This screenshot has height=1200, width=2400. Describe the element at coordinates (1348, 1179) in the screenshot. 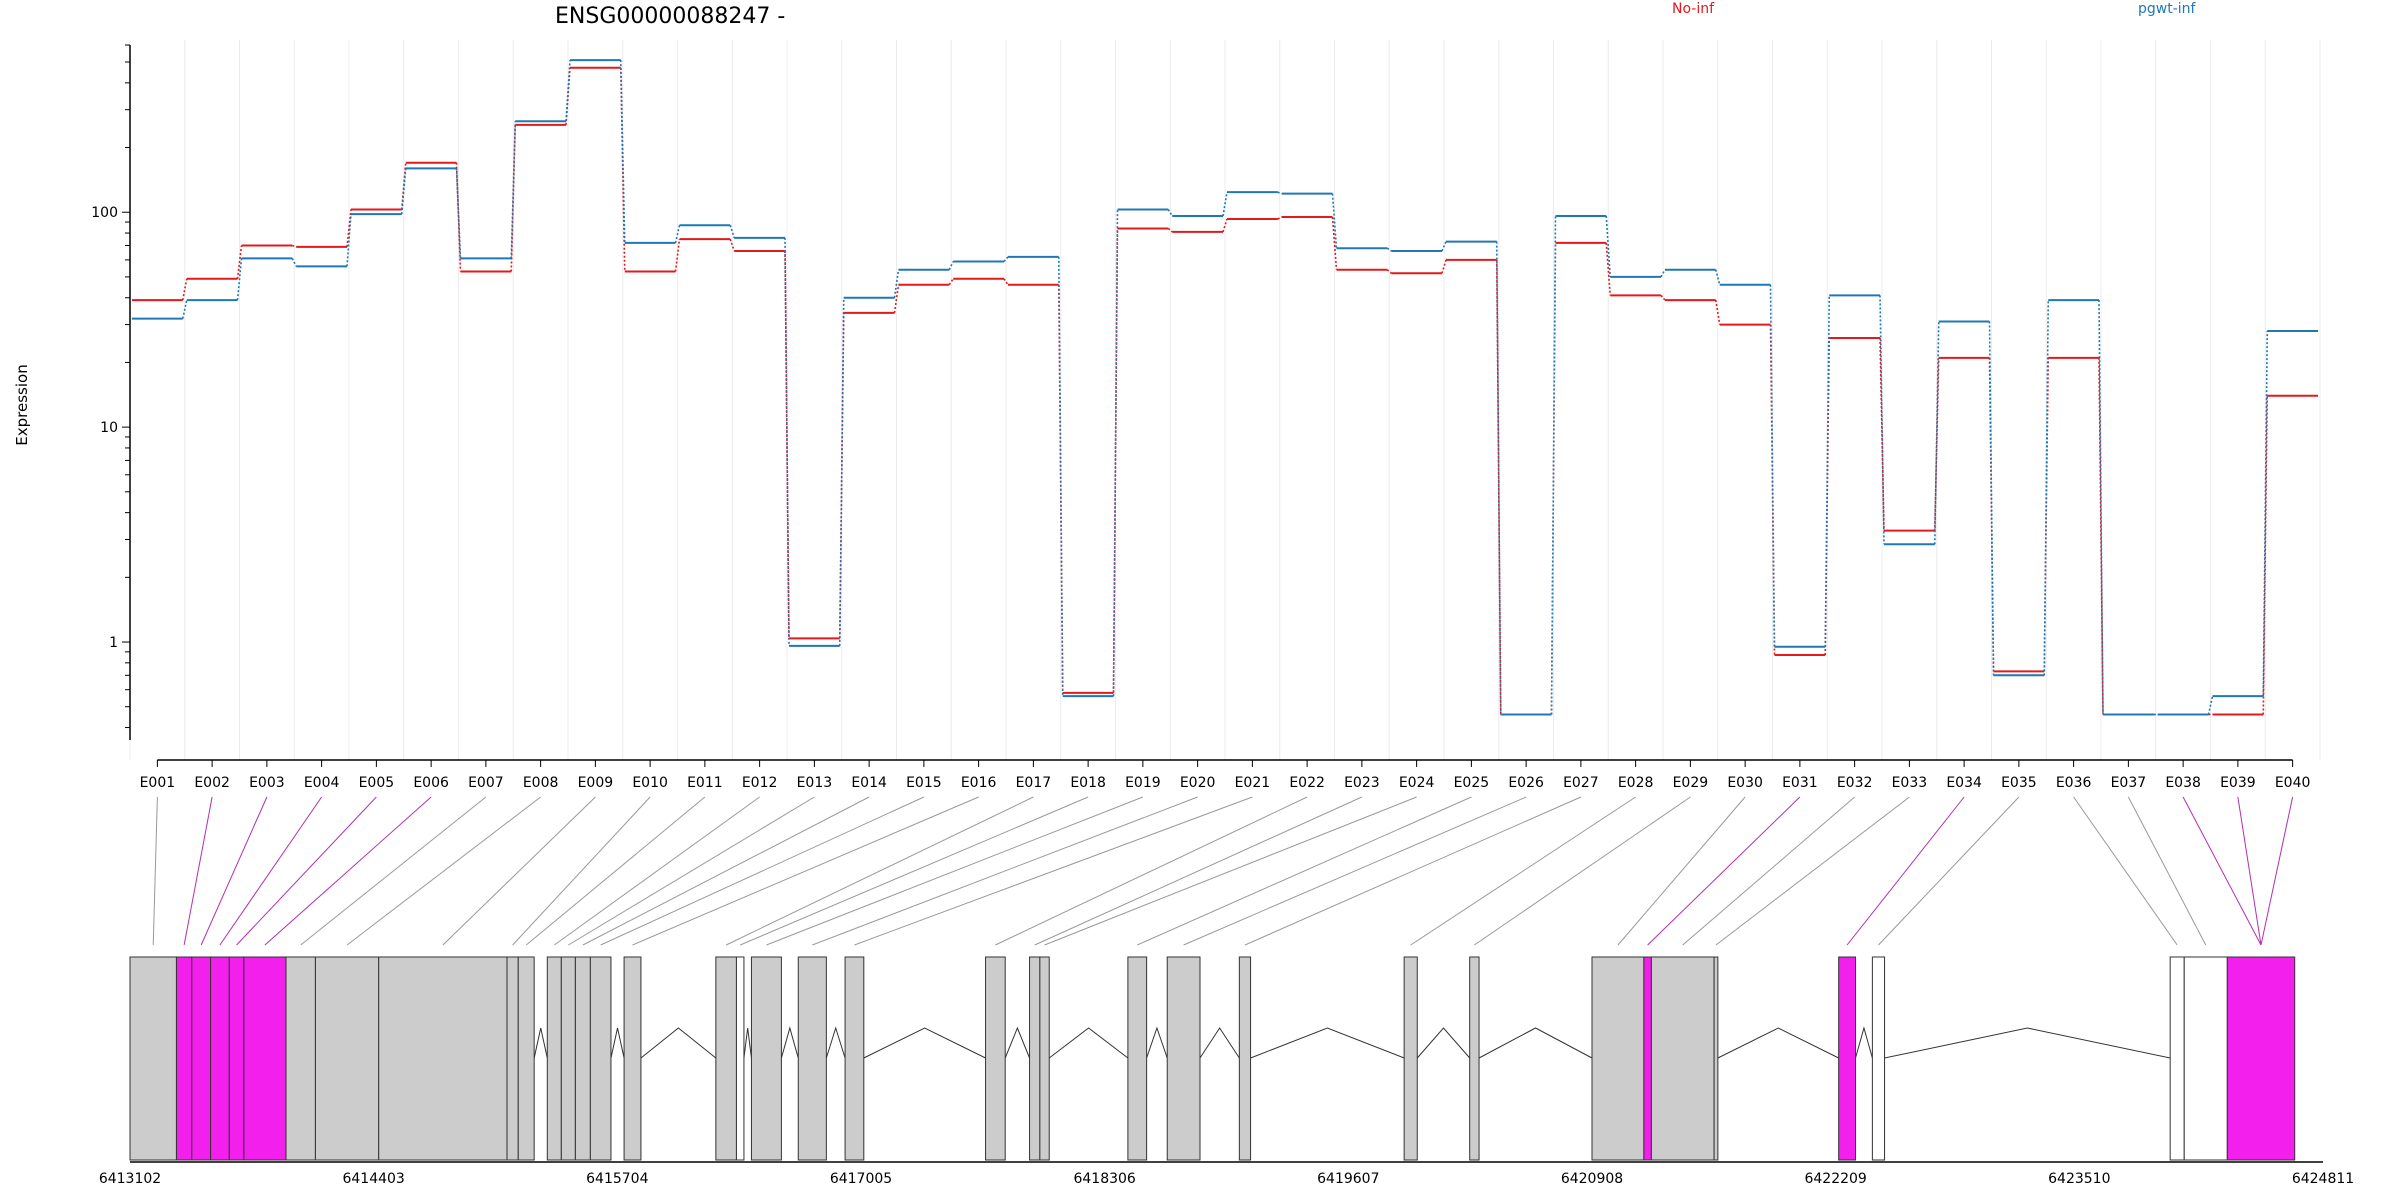

I see `genomic-tick-label: 6419607` at that location.